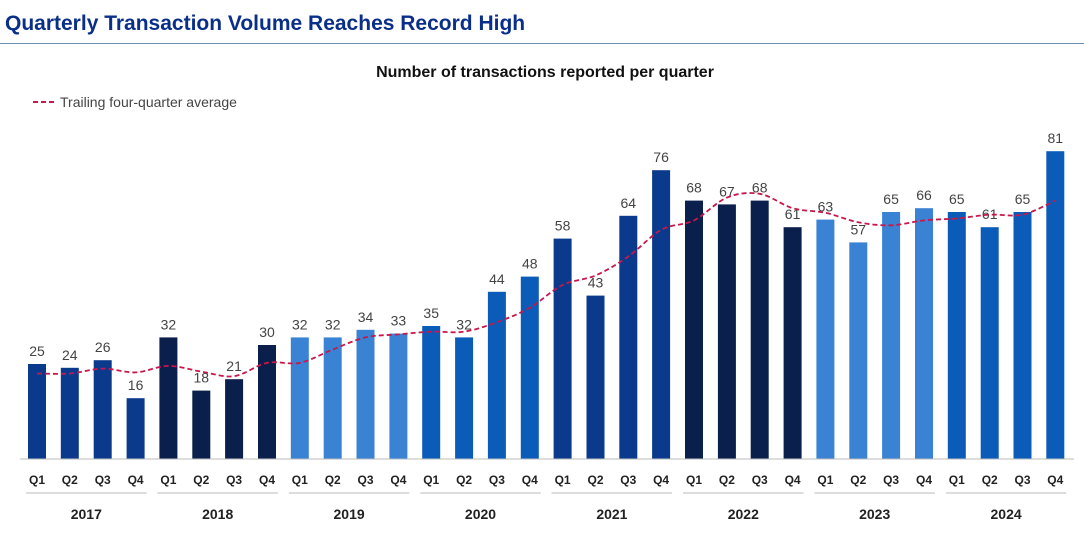 Image resolution: width=1084 pixels, height=534 pixels. What do you see at coordinates (431, 392) in the screenshot?
I see `bar-2020-Q1` at bounding box center [431, 392].